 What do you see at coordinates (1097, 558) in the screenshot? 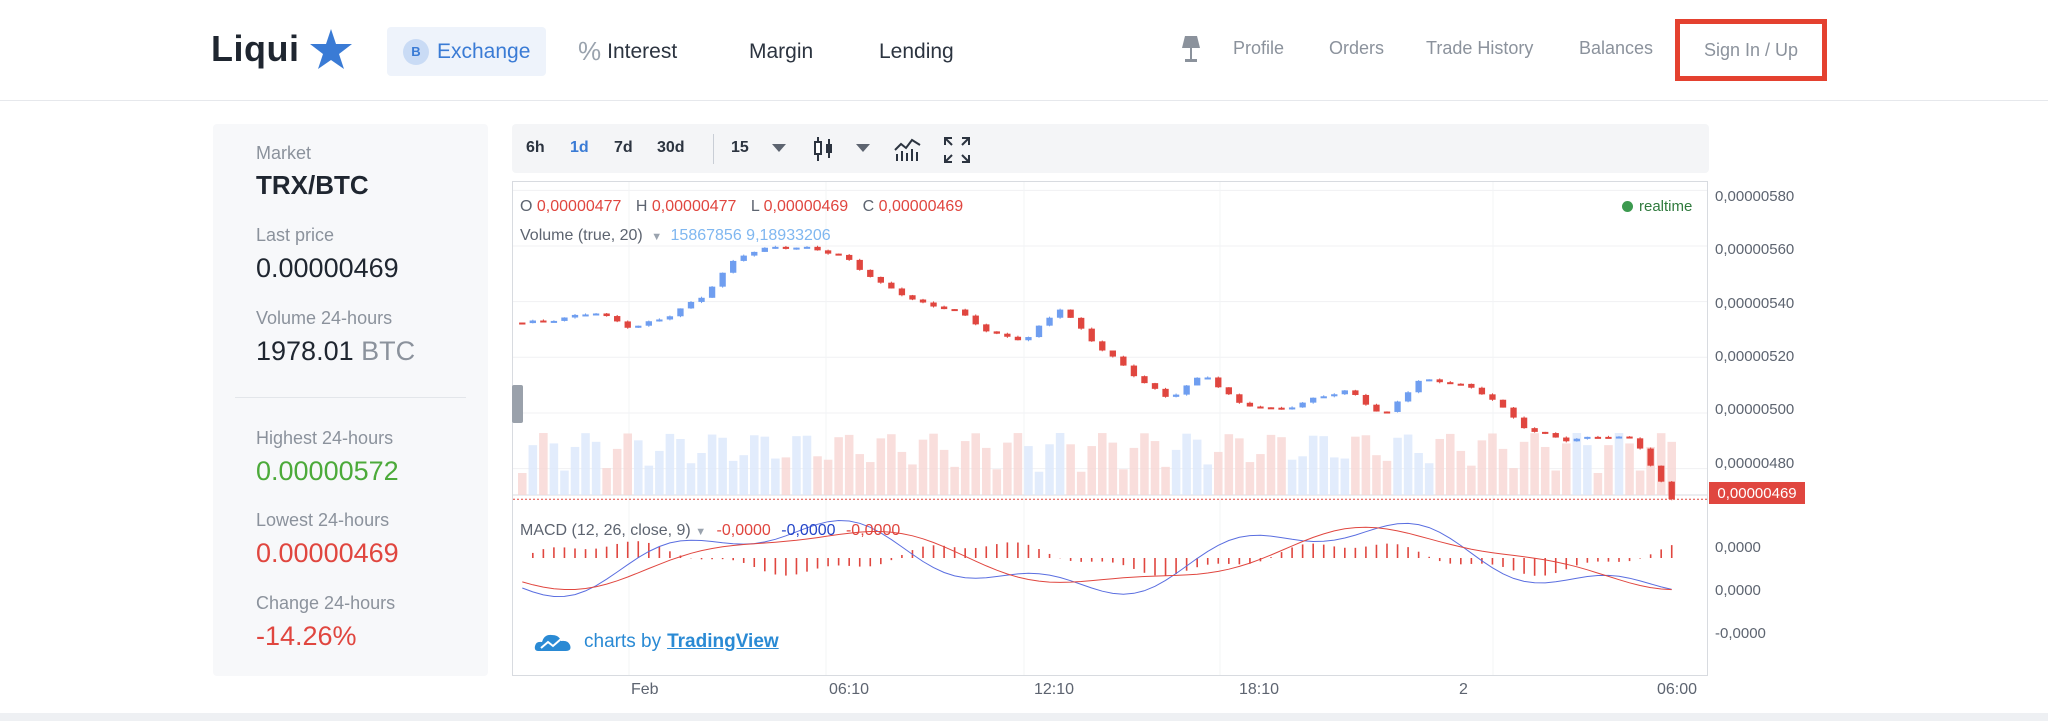
I see `macd-signal-line` at bounding box center [1097, 558].